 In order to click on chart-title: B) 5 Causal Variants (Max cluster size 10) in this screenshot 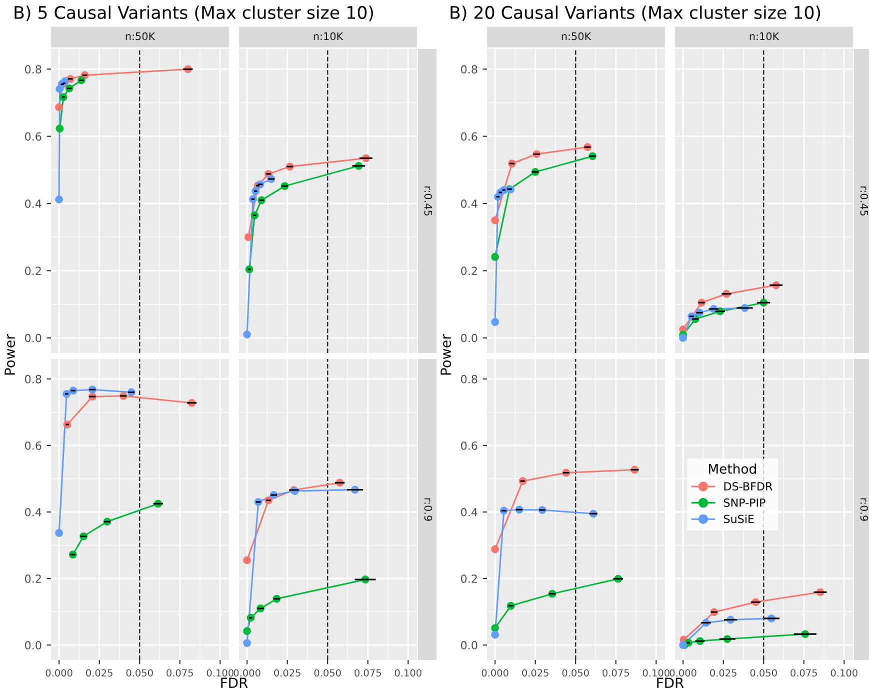, I will do `click(193, 14)`.